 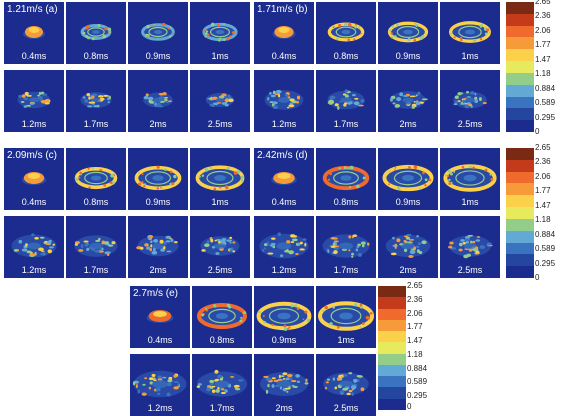 I want to click on droplet-panel-b-2: 0.8ms, so click(x=346, y=33).